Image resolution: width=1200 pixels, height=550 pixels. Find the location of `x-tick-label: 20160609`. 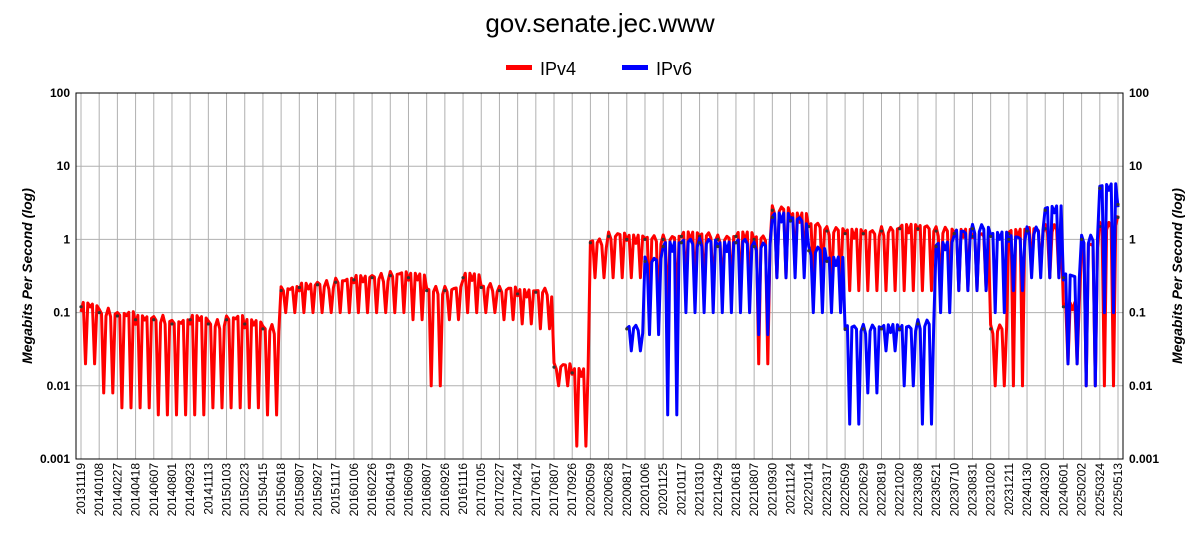

x-tick-label: 20160609 is located at coordinates (408, 490).